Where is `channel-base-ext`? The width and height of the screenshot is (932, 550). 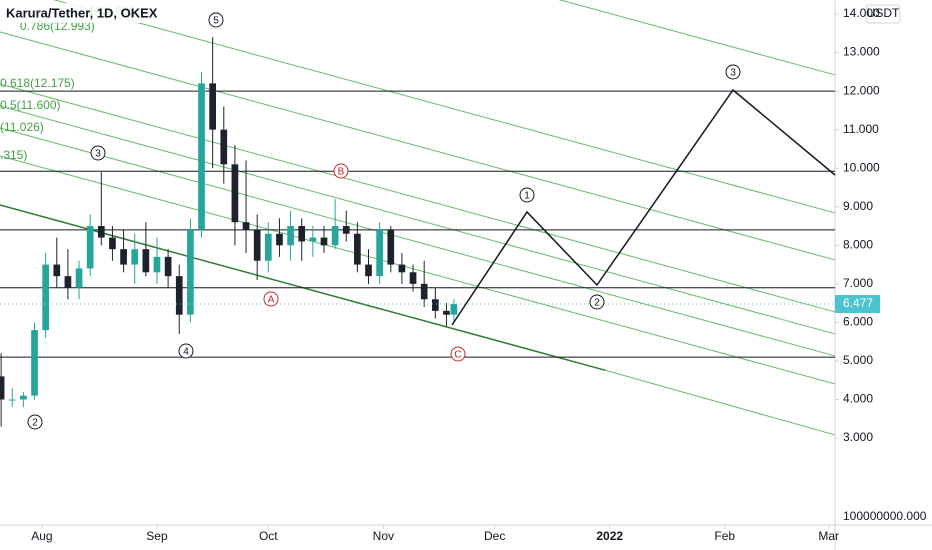
channel-base-ext is located at coordinates (720, 402).